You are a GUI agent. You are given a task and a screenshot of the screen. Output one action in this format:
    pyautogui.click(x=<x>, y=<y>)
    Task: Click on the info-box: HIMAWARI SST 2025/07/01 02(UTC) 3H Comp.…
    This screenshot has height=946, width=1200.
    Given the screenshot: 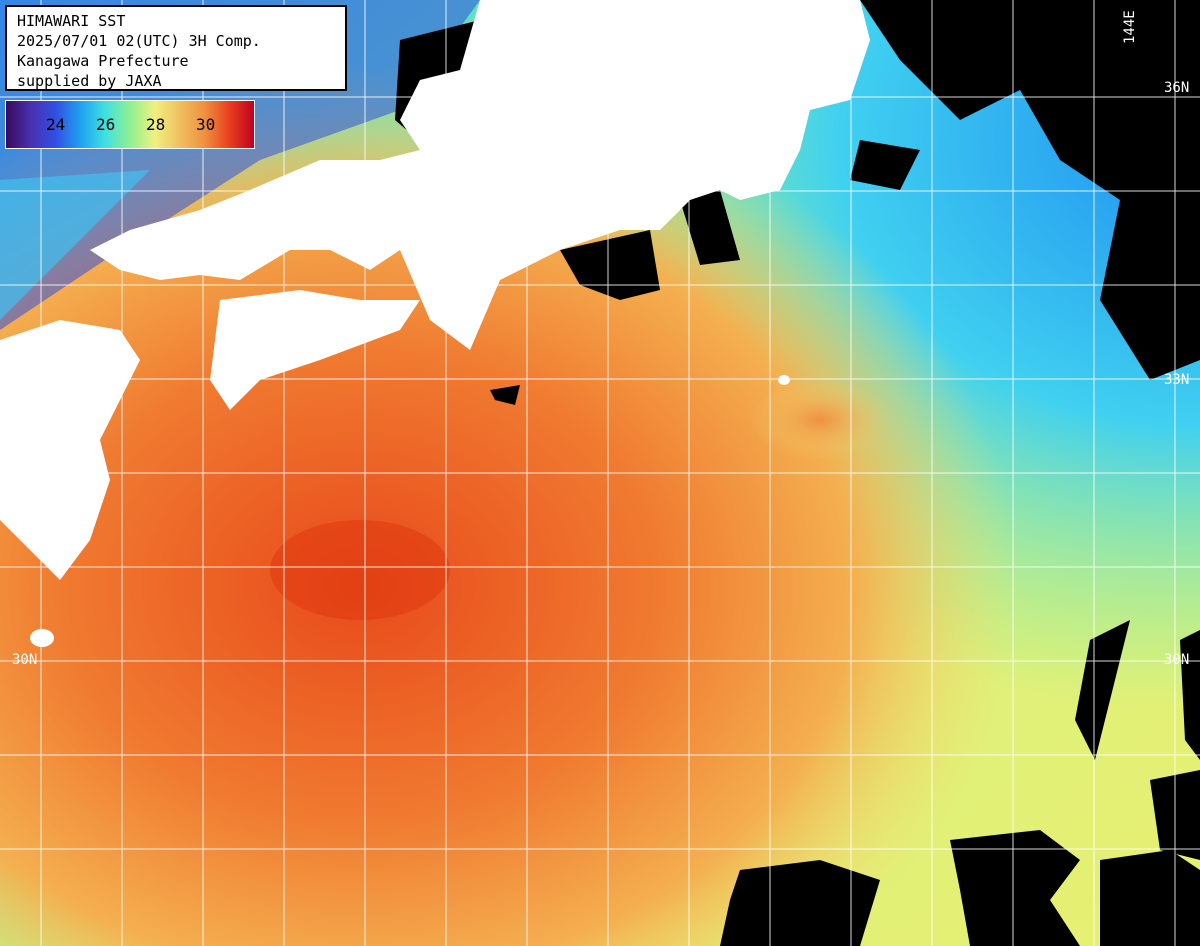 What is the action you would take?
    pyautogui.click(x=176, y=48)
    